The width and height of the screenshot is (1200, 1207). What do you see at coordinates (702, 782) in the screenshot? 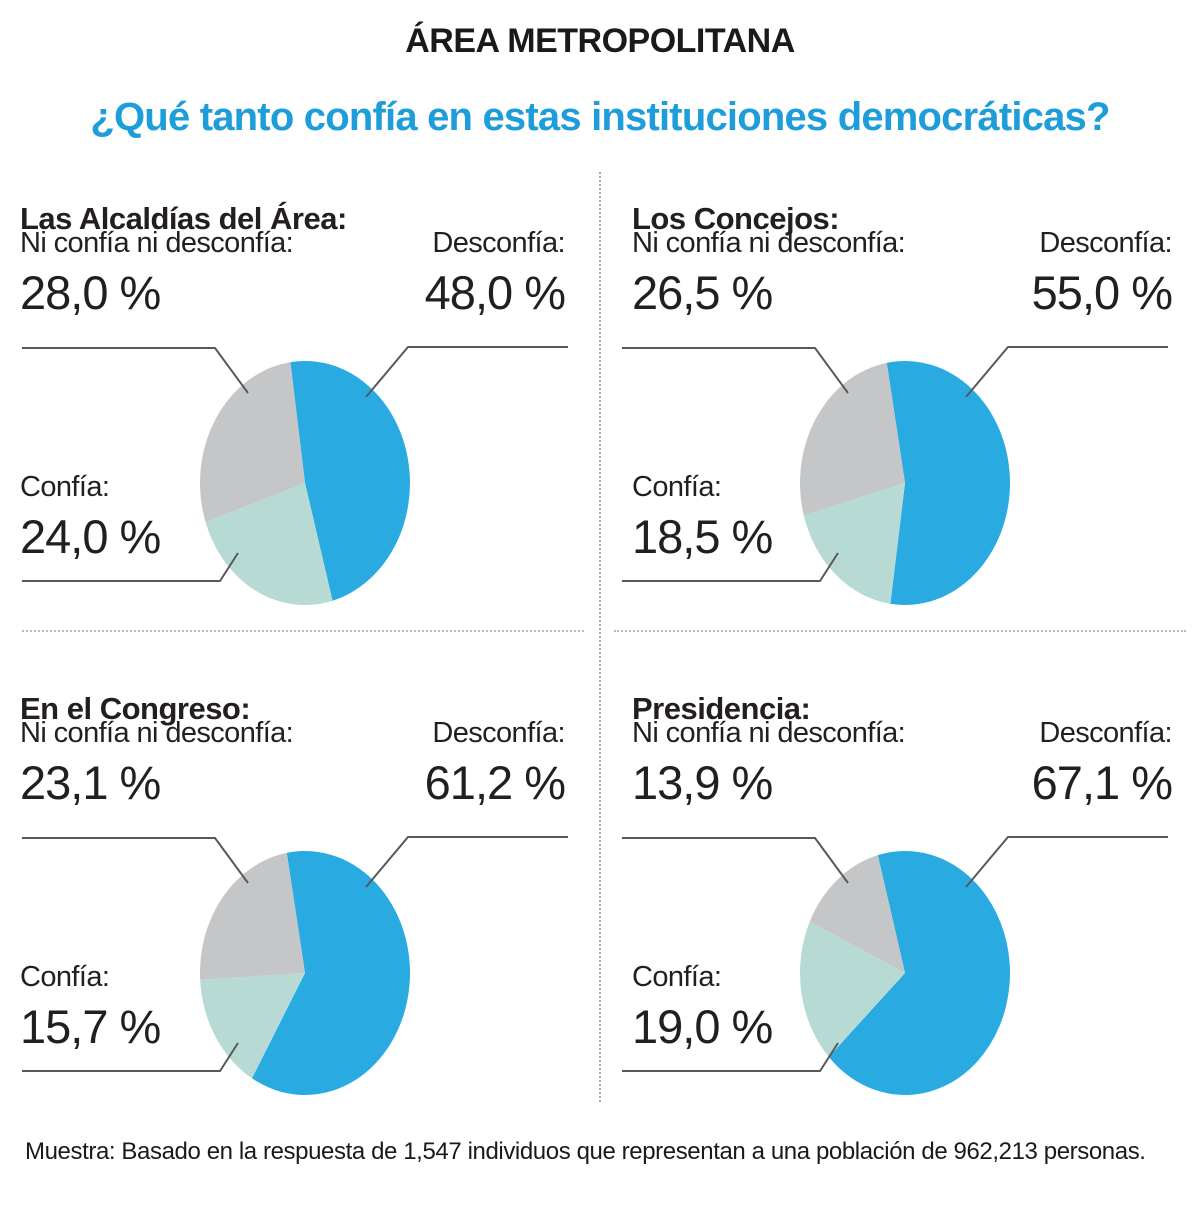
I see `neutral-value: 13,9 %` at bounding box center [702, 782].